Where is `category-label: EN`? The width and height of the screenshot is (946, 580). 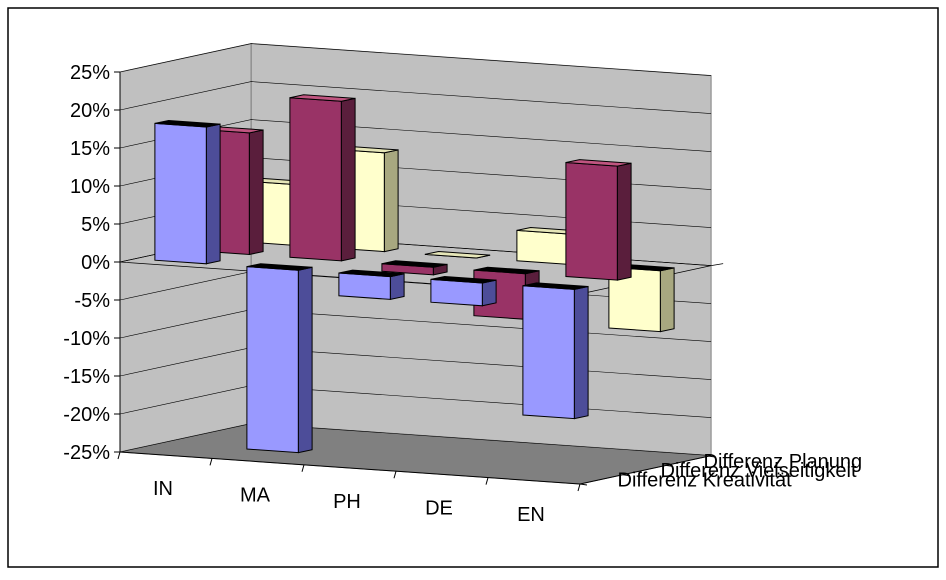
category-label: EN is located at coordinates (531, 515).